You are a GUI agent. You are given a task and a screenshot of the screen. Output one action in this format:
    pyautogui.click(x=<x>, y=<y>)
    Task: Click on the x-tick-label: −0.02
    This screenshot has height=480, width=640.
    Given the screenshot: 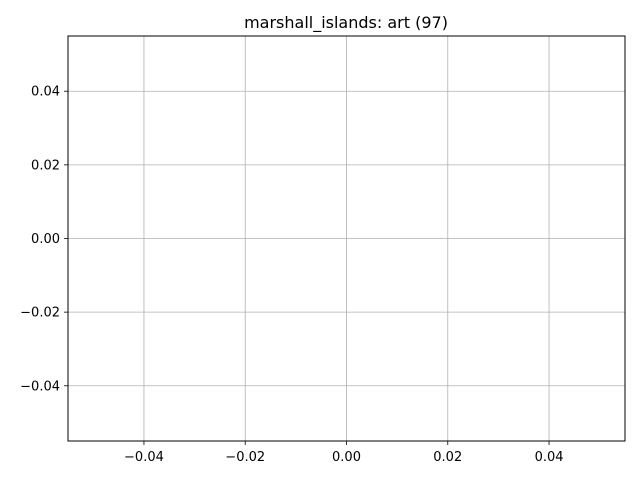 What is the action you would take?
    pyautogui.click(x=245, y=457)
    